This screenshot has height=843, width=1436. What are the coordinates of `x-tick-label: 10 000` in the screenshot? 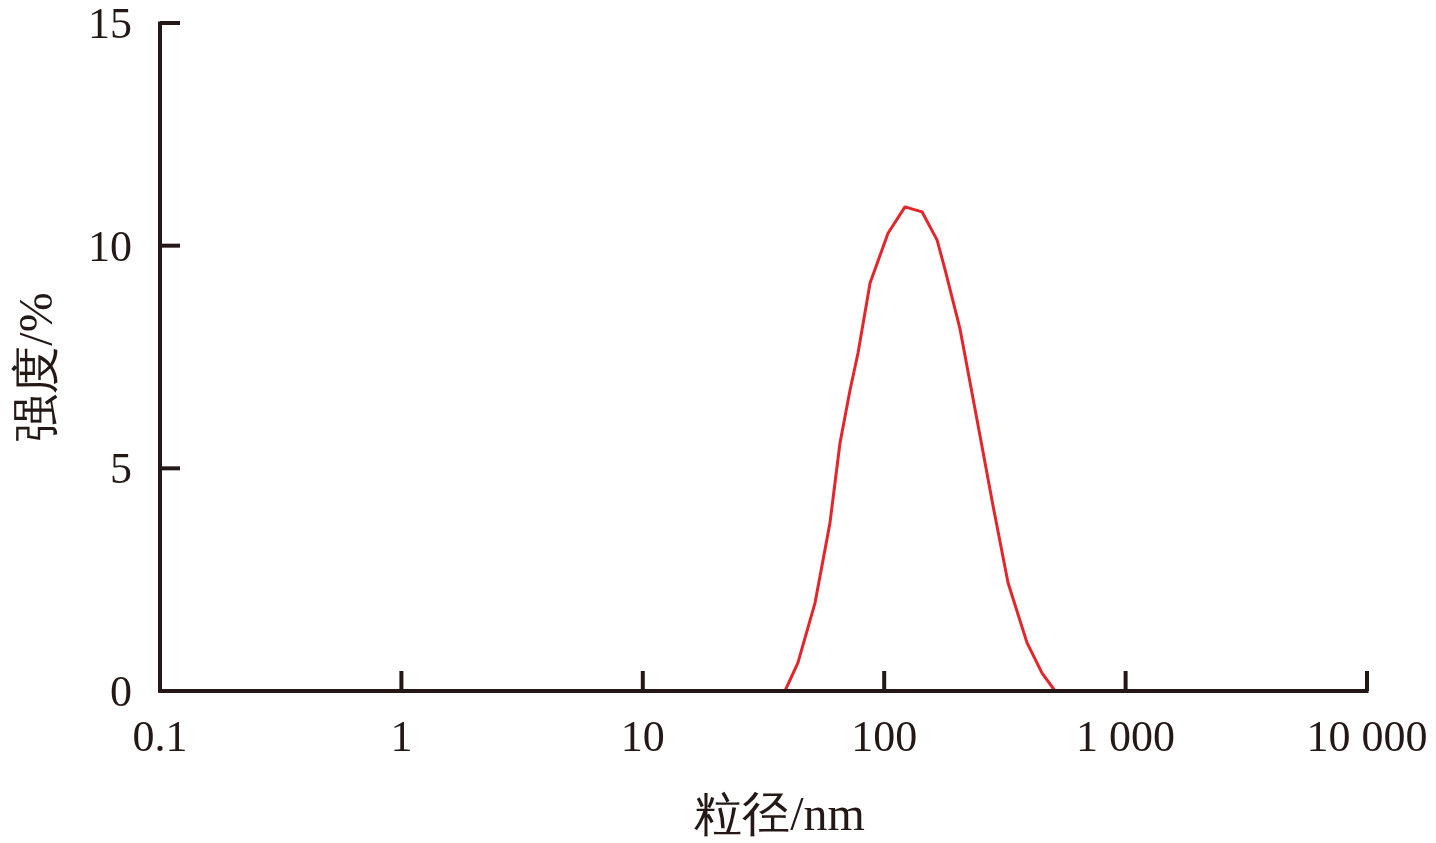 It's located at (1367, 736).